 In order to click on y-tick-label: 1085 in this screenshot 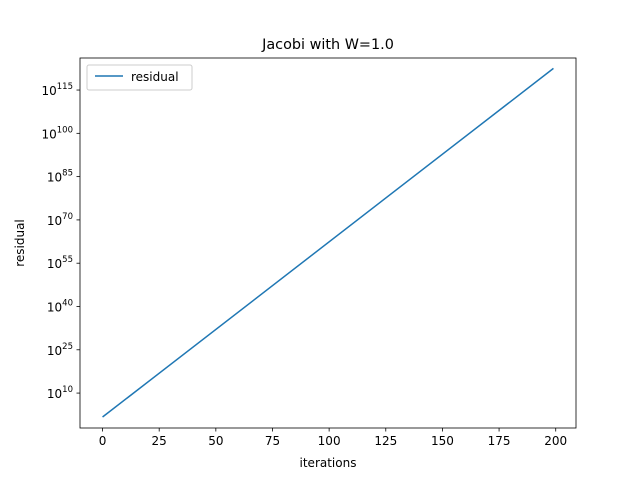, I will do `click(60, 177)`.